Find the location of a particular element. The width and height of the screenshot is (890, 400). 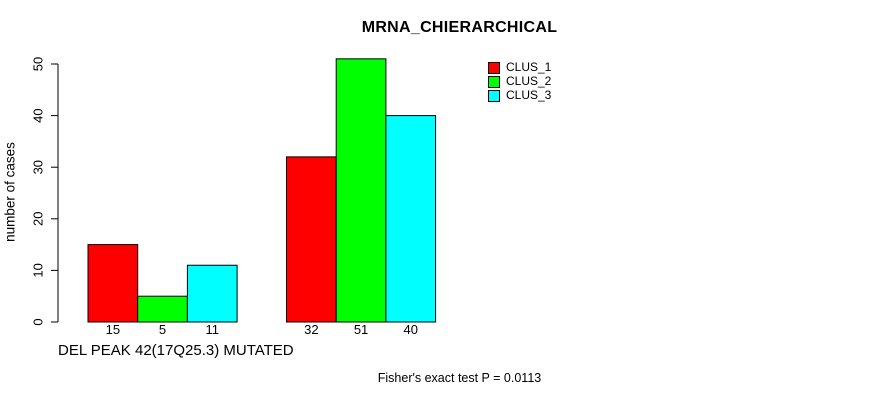

bar-value-label: 15 is located at coordinates (113, 329).